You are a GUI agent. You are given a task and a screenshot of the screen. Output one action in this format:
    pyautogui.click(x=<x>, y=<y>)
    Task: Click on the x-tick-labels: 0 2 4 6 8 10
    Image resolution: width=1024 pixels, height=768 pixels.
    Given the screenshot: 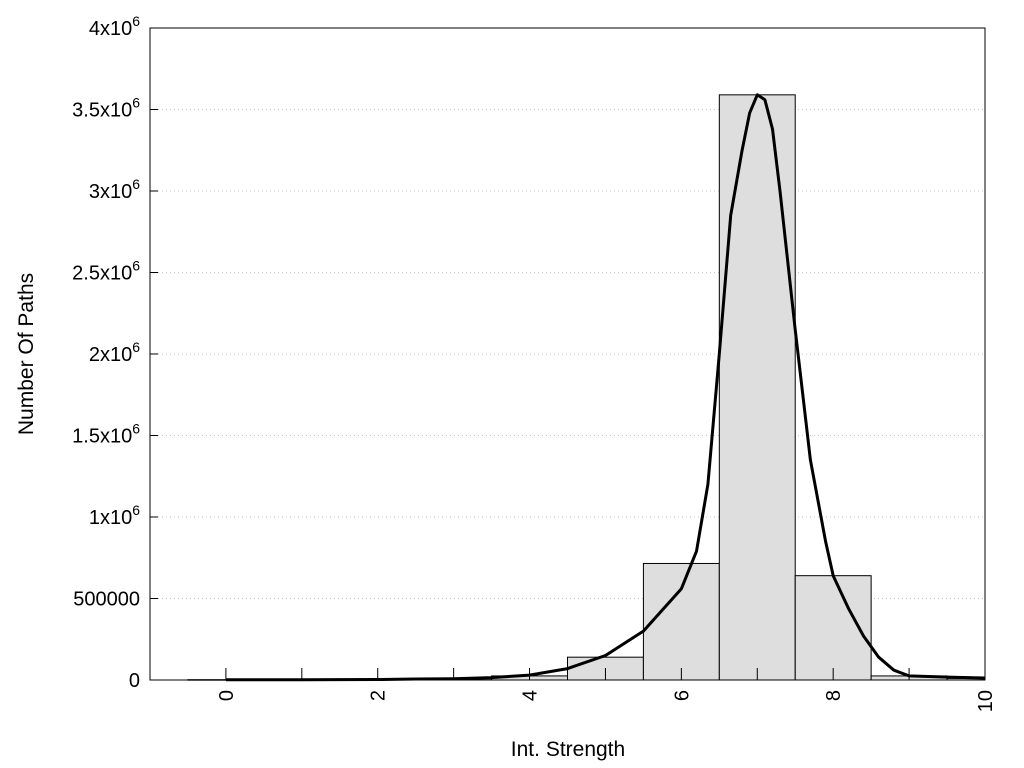 What is the action you would take?
    pyautogui.click(x=606, y=701)
    